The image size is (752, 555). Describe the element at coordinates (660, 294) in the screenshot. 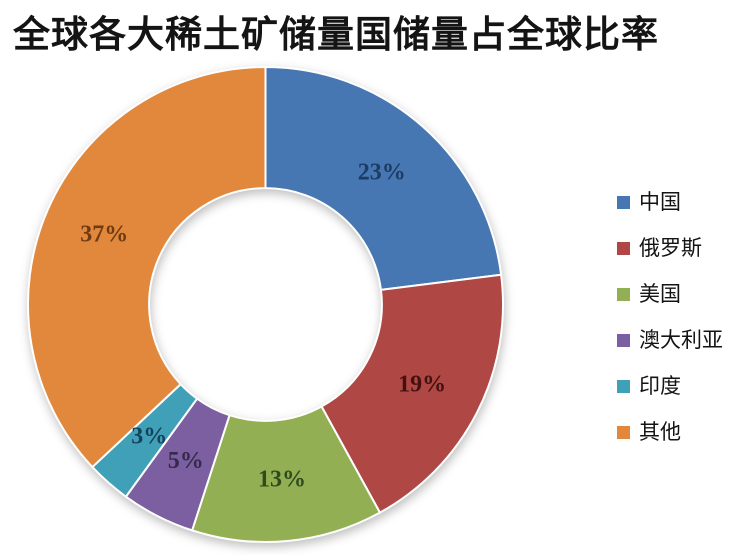

I see `legend-label-usa: 美国` at that location.